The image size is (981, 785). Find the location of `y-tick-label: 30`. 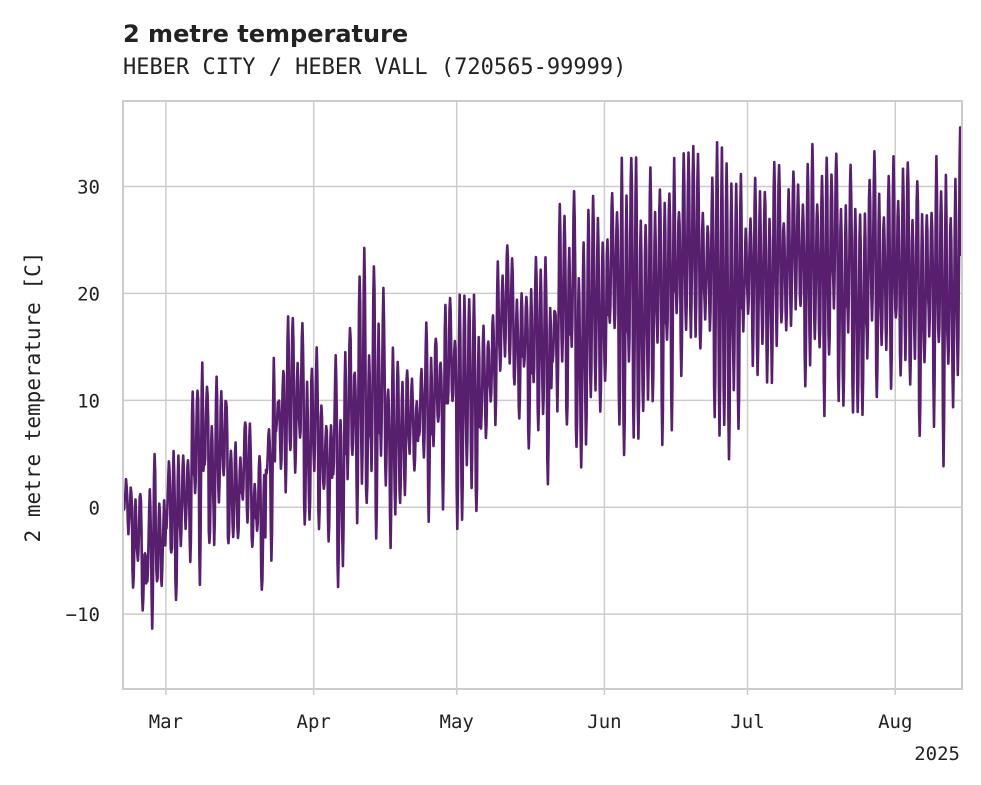

y-tick-label: 30 is located at coordinates (88, 188).